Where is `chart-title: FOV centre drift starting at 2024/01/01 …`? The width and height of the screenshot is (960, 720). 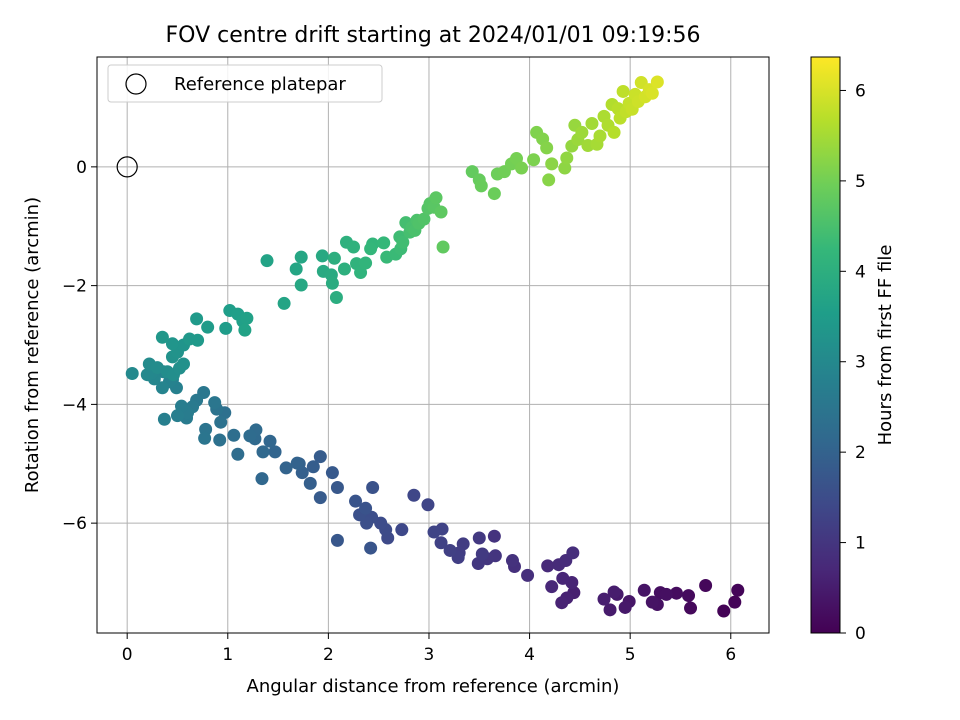 chart-title: FOV centre drift starting at 2024/01/01 … is located at coordinates (433, 35).